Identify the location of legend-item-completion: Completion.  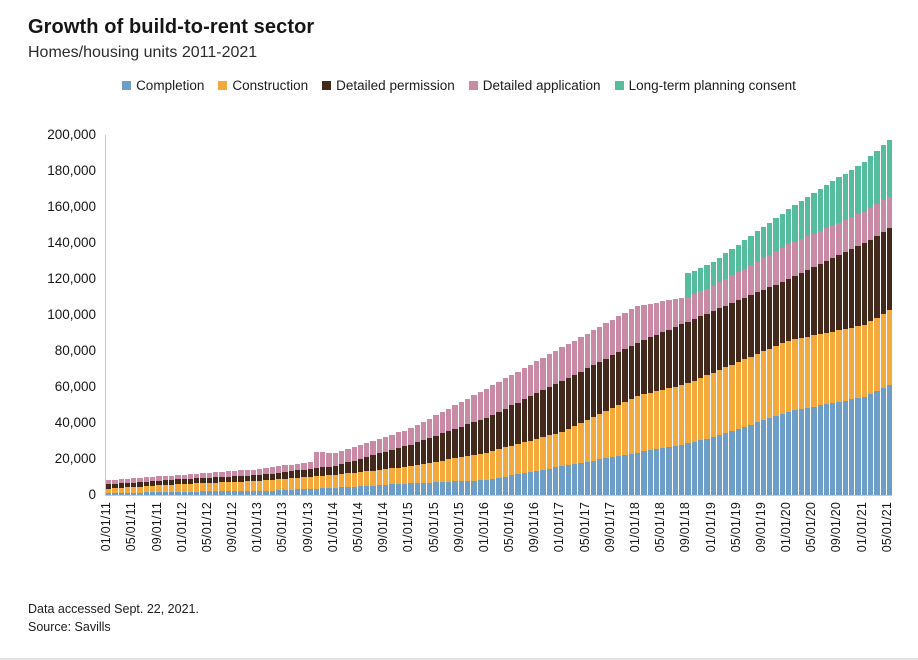
(163, 85).